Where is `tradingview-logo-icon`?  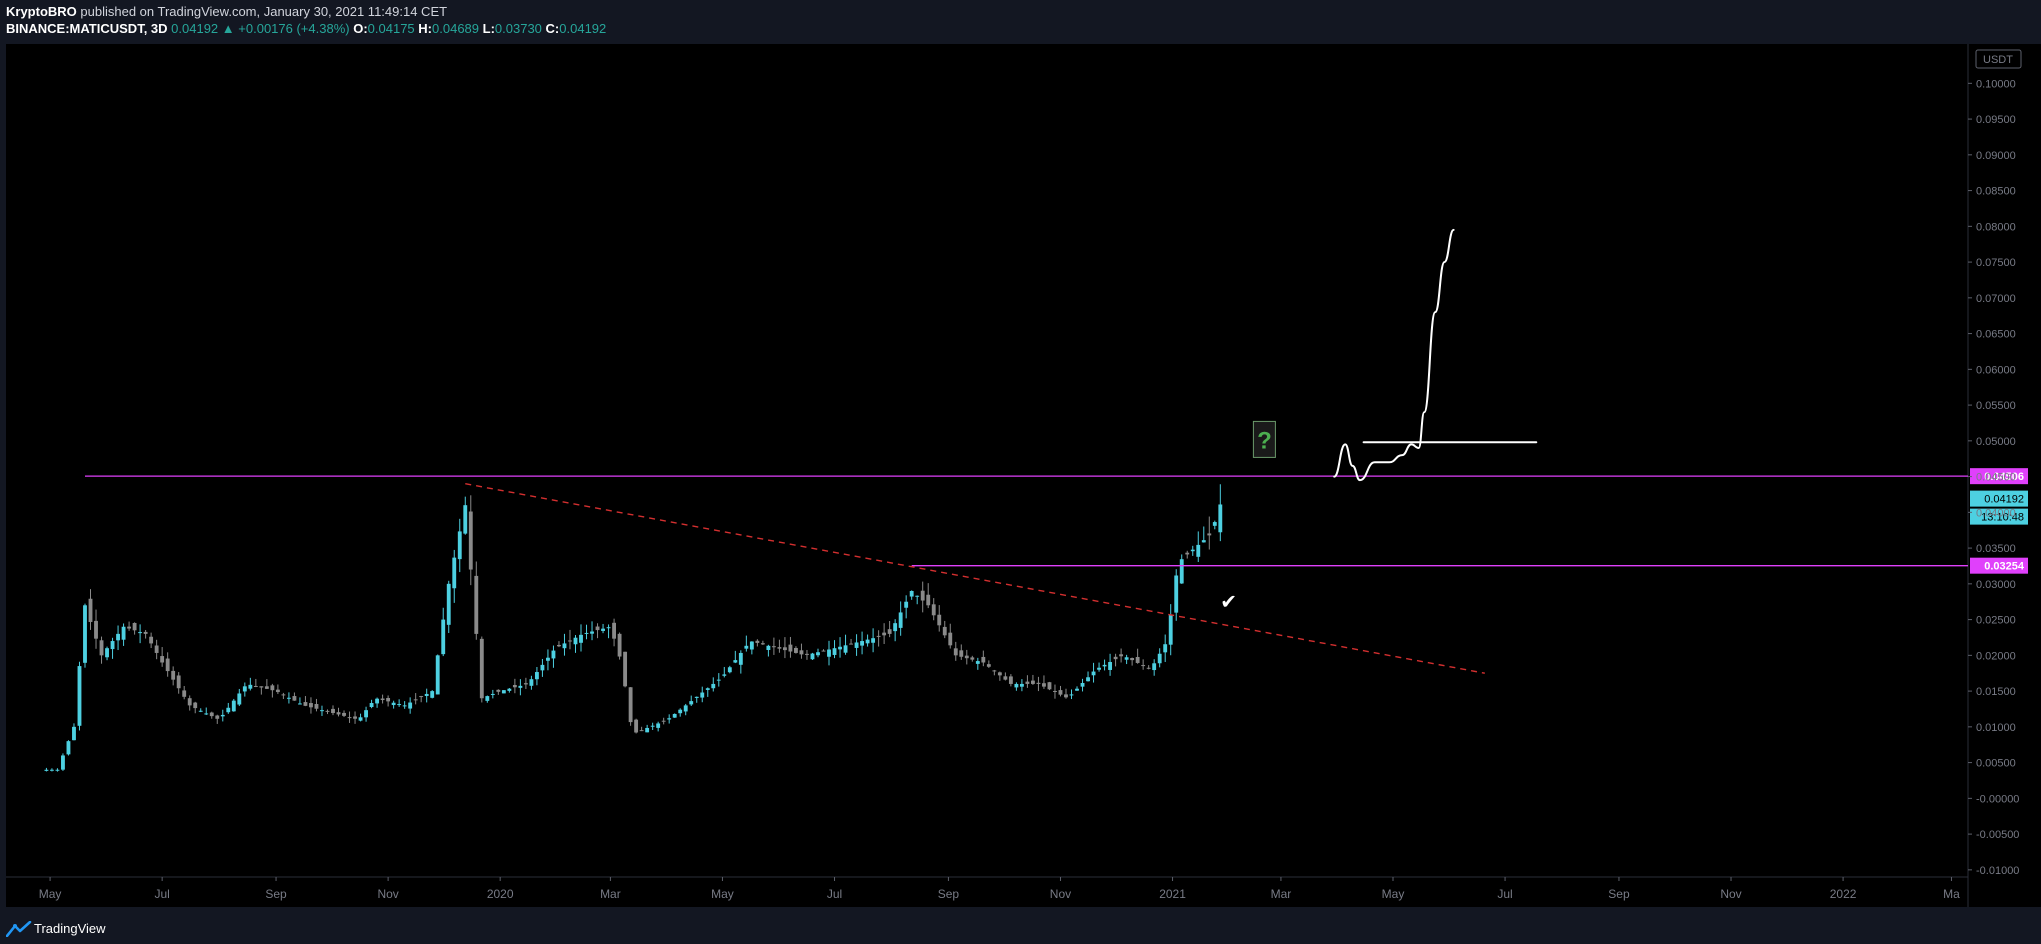
tradingview-logo-icon is located at coordinates (19, 929).